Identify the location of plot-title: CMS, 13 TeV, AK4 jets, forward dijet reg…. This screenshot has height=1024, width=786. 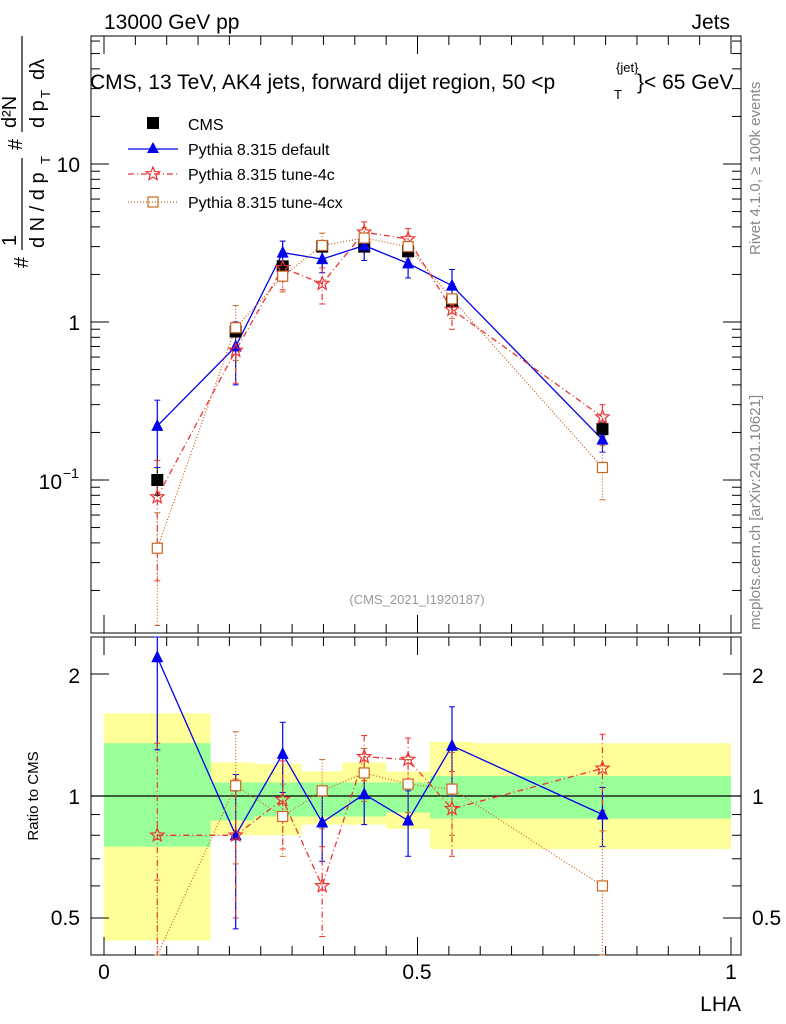
(411, 81).